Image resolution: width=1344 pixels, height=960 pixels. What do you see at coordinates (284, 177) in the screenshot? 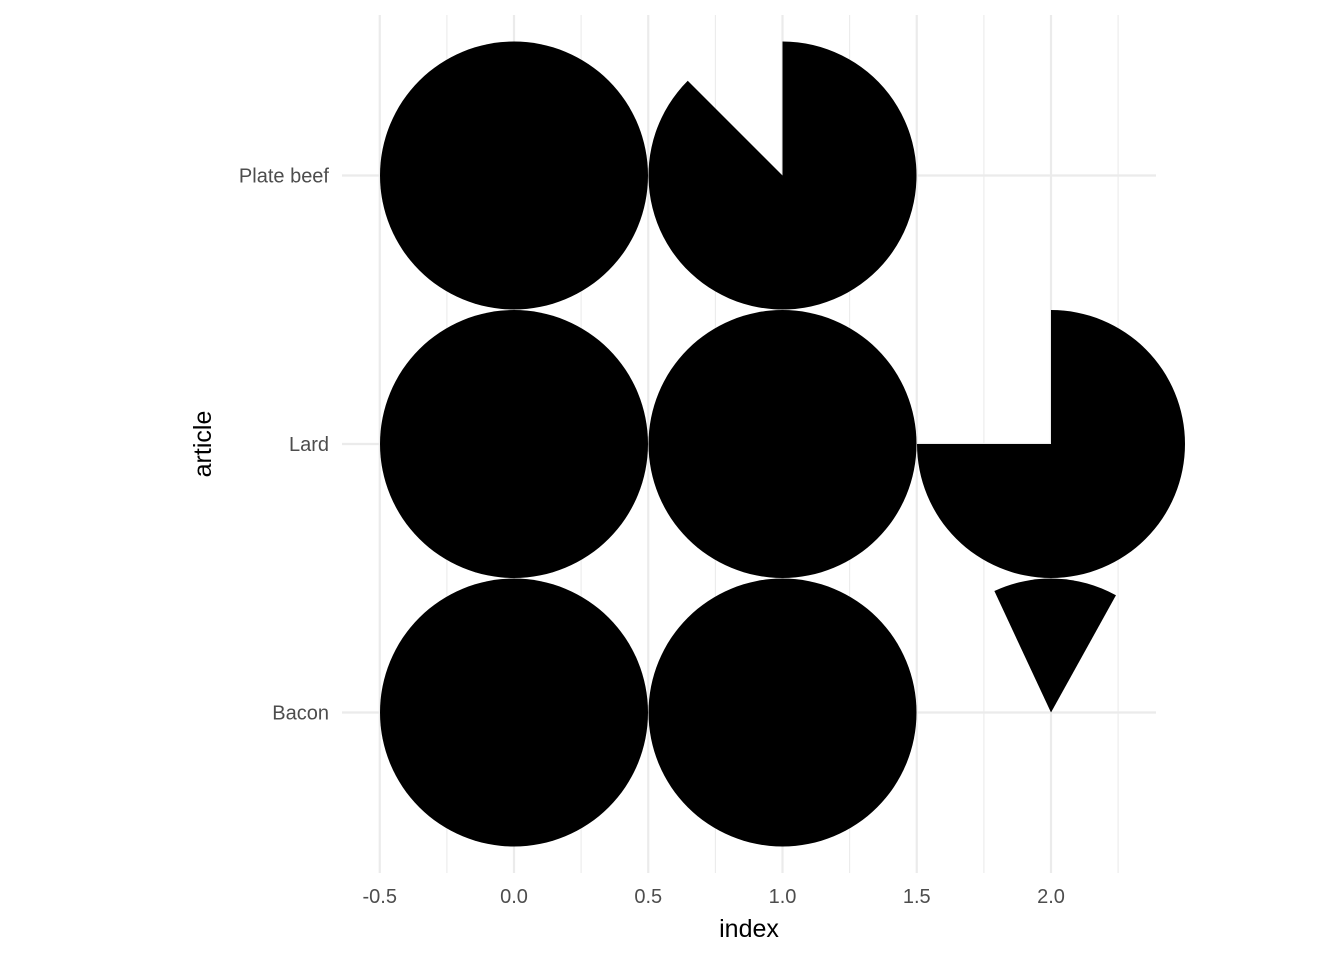
I see `y-tick-label: Plate beef` at bounding box center [284, 177].